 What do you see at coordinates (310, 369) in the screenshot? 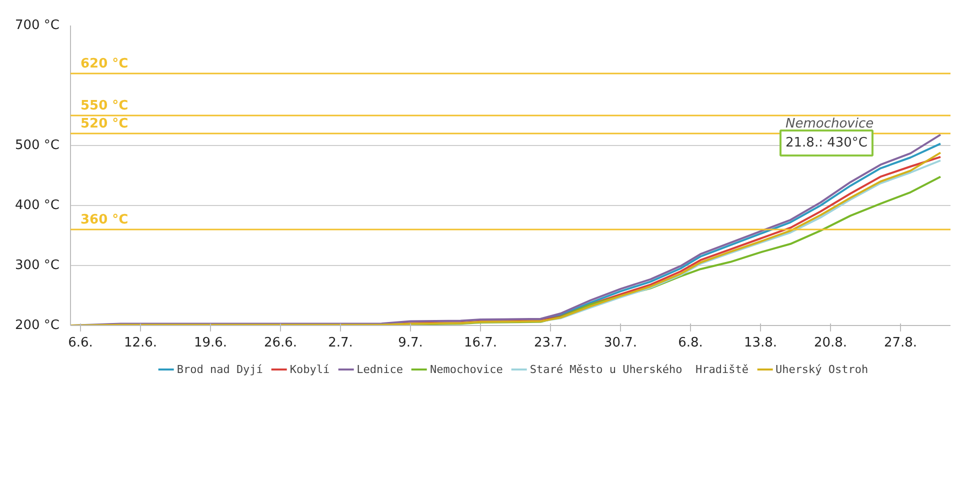
I see `legend-label: Kobylí` at bounding box center [310, 369].